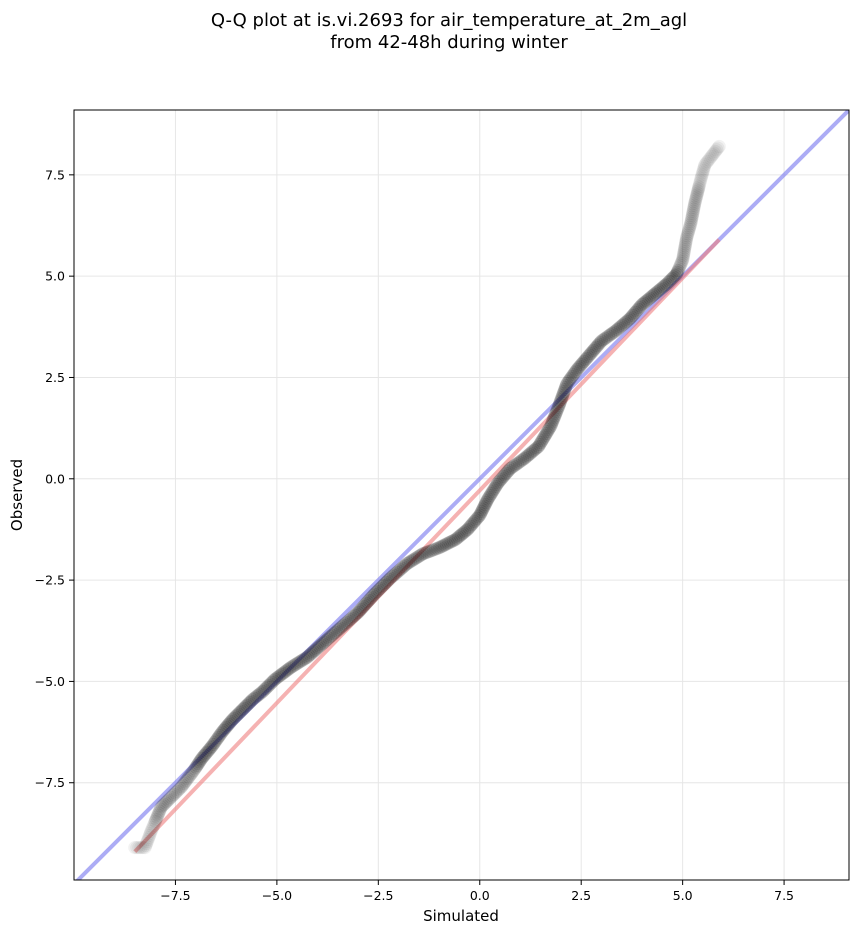  I want to click on y-tick-label: 0.0, so click(55, 478).